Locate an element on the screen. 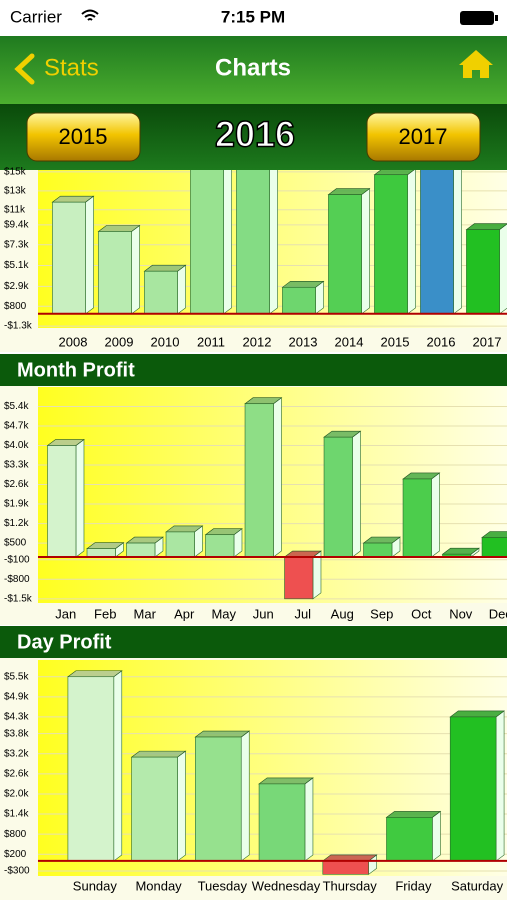 This screenshot has height=900, width=507. x-tick-label: Wednesday is located at coordinates (286, 885).